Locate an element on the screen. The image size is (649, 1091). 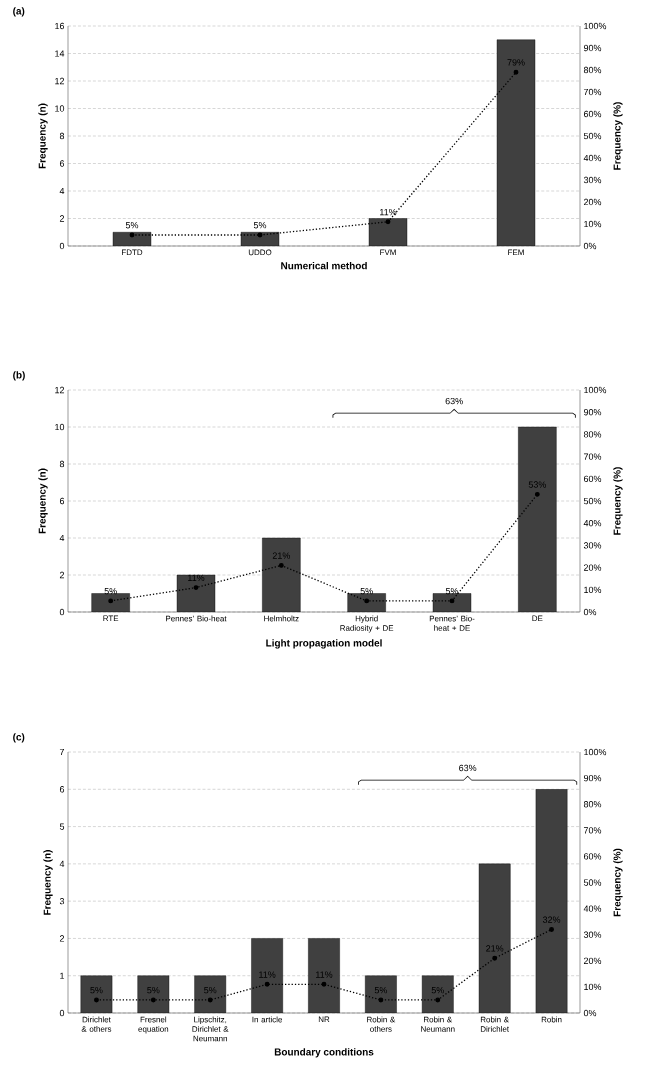
chart-title: (b) is located at coordinates (19, 376).